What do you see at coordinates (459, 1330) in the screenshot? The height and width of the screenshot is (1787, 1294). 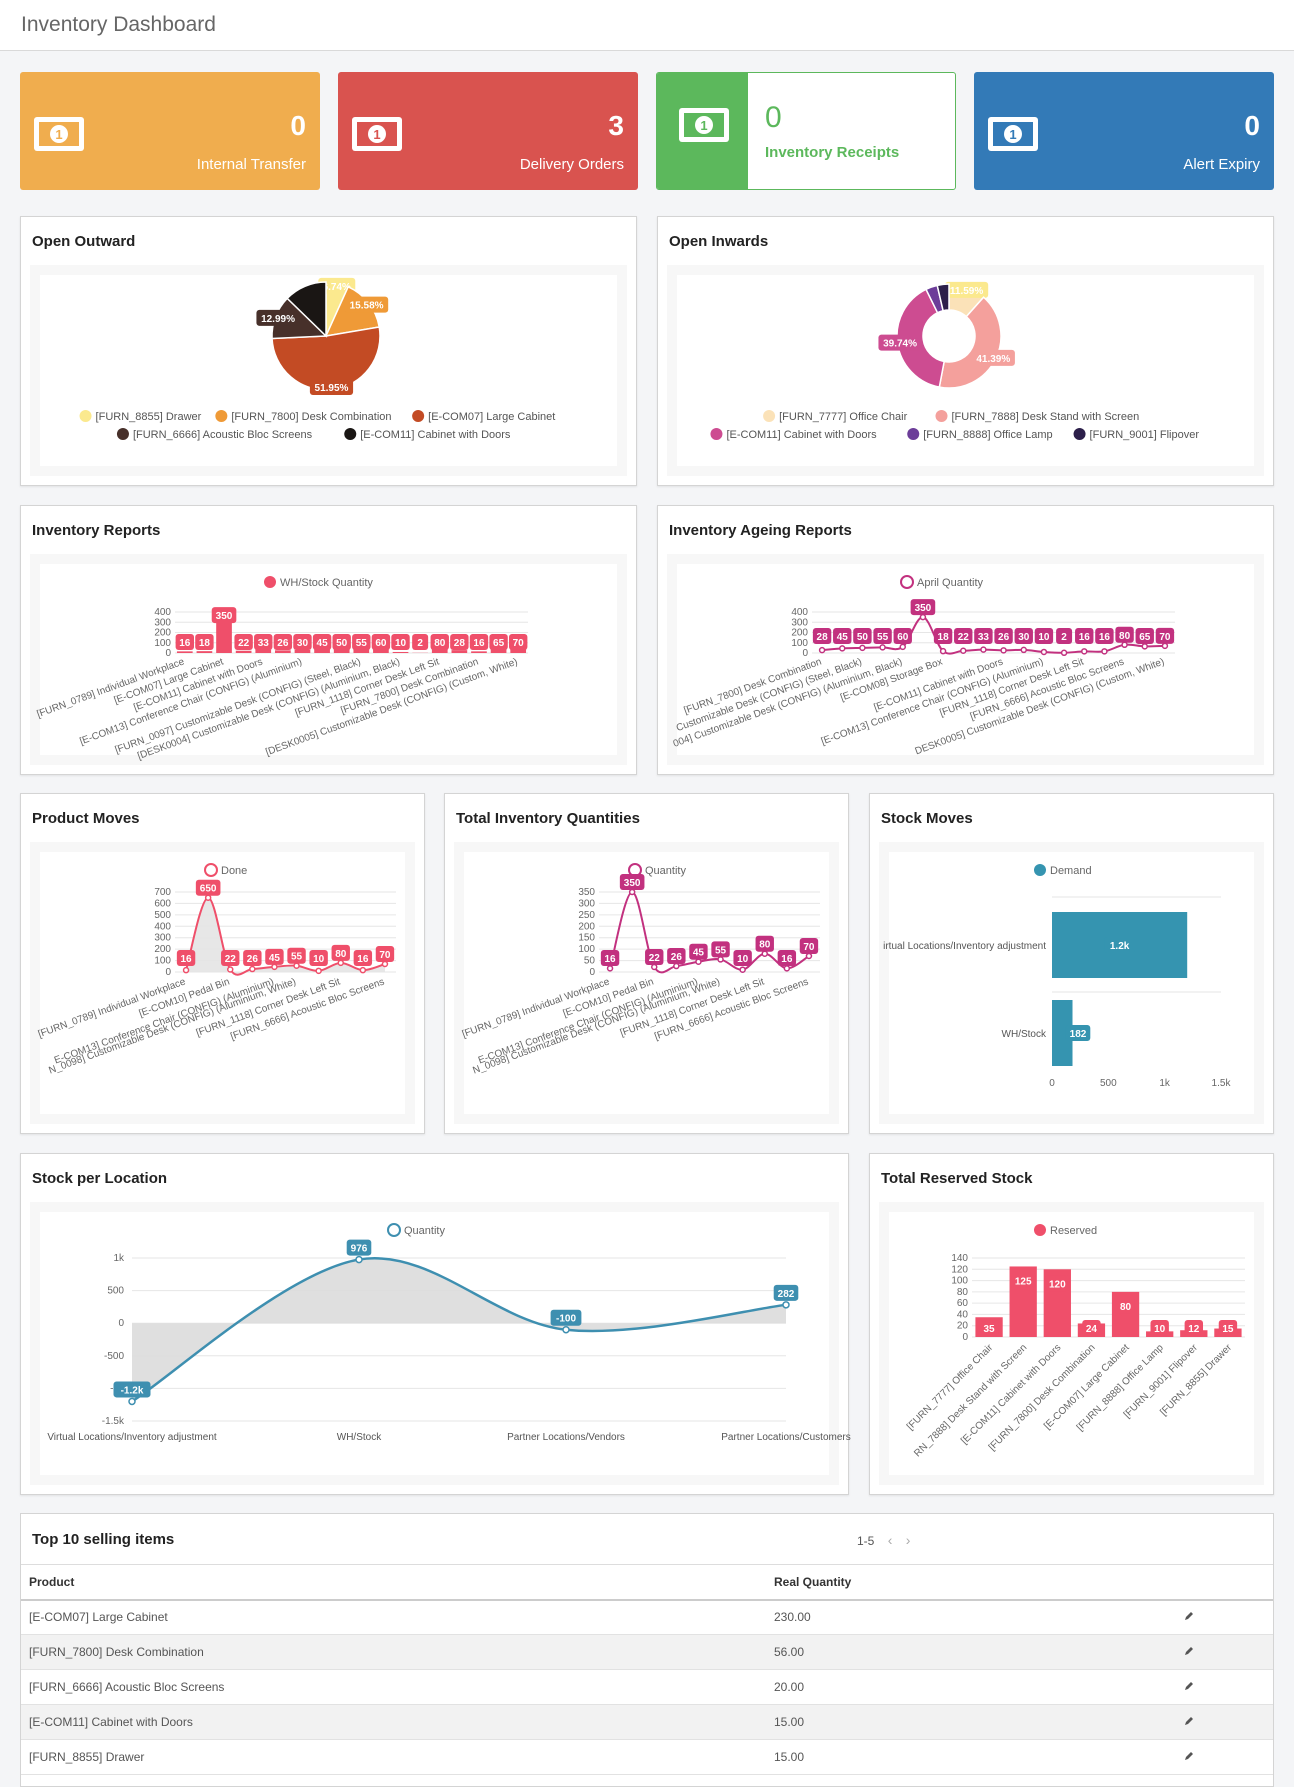 I see `series-area` at bounding box center [459, 1330].